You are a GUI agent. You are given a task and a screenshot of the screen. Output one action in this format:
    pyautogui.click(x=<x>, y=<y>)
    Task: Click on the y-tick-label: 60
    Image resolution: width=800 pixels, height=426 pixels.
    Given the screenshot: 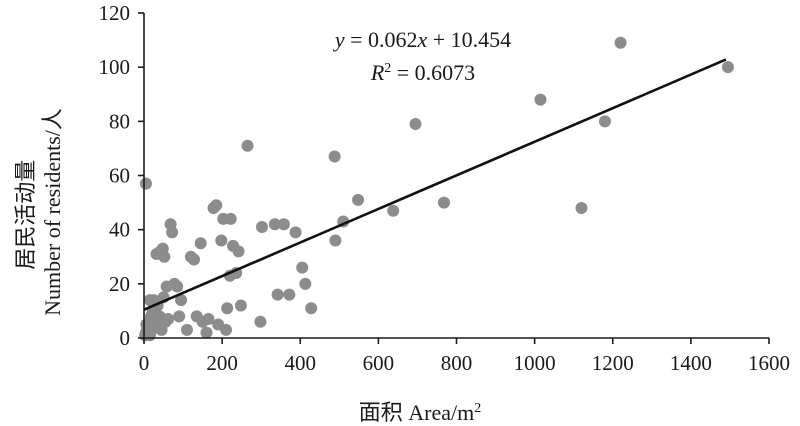 What is the action you would take?
    pyautogui.click(x=119, y=176)
    